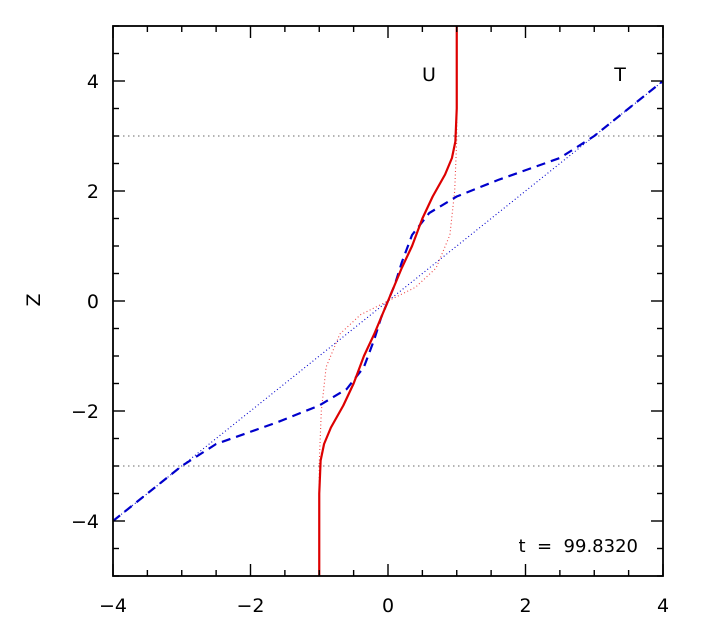 The height and width of the screenshot is (623, 722). What do you see at coordinates (578, 546) in the screenshot?
I see `time-label: t = 99.8320` at bounding box center [578, 546].